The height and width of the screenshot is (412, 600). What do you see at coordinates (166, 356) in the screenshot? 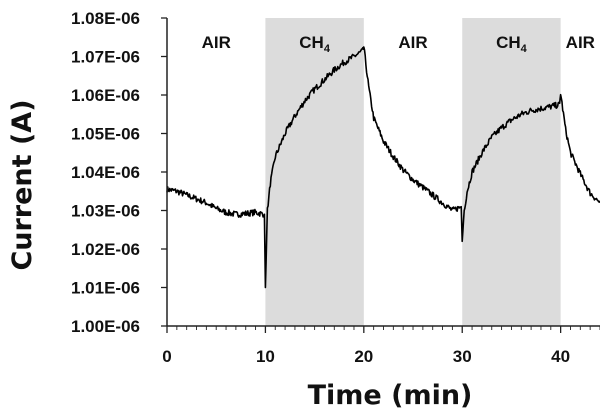
I see `x-tick-label: 0` at bounding box center [166, 356].